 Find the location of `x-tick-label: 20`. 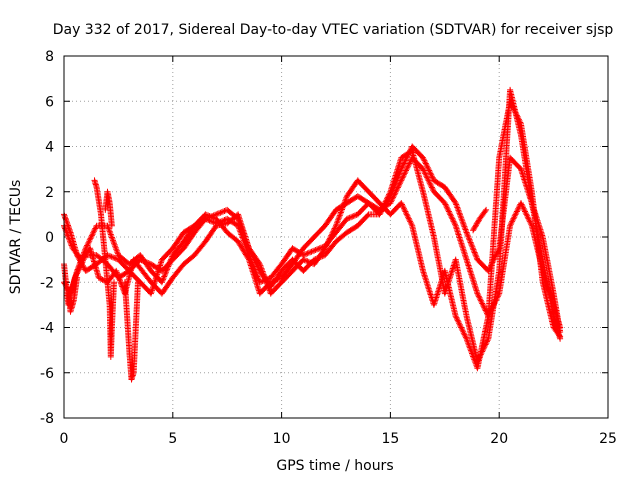

x-tick-label: 20 is located at coordinates (499, 439).